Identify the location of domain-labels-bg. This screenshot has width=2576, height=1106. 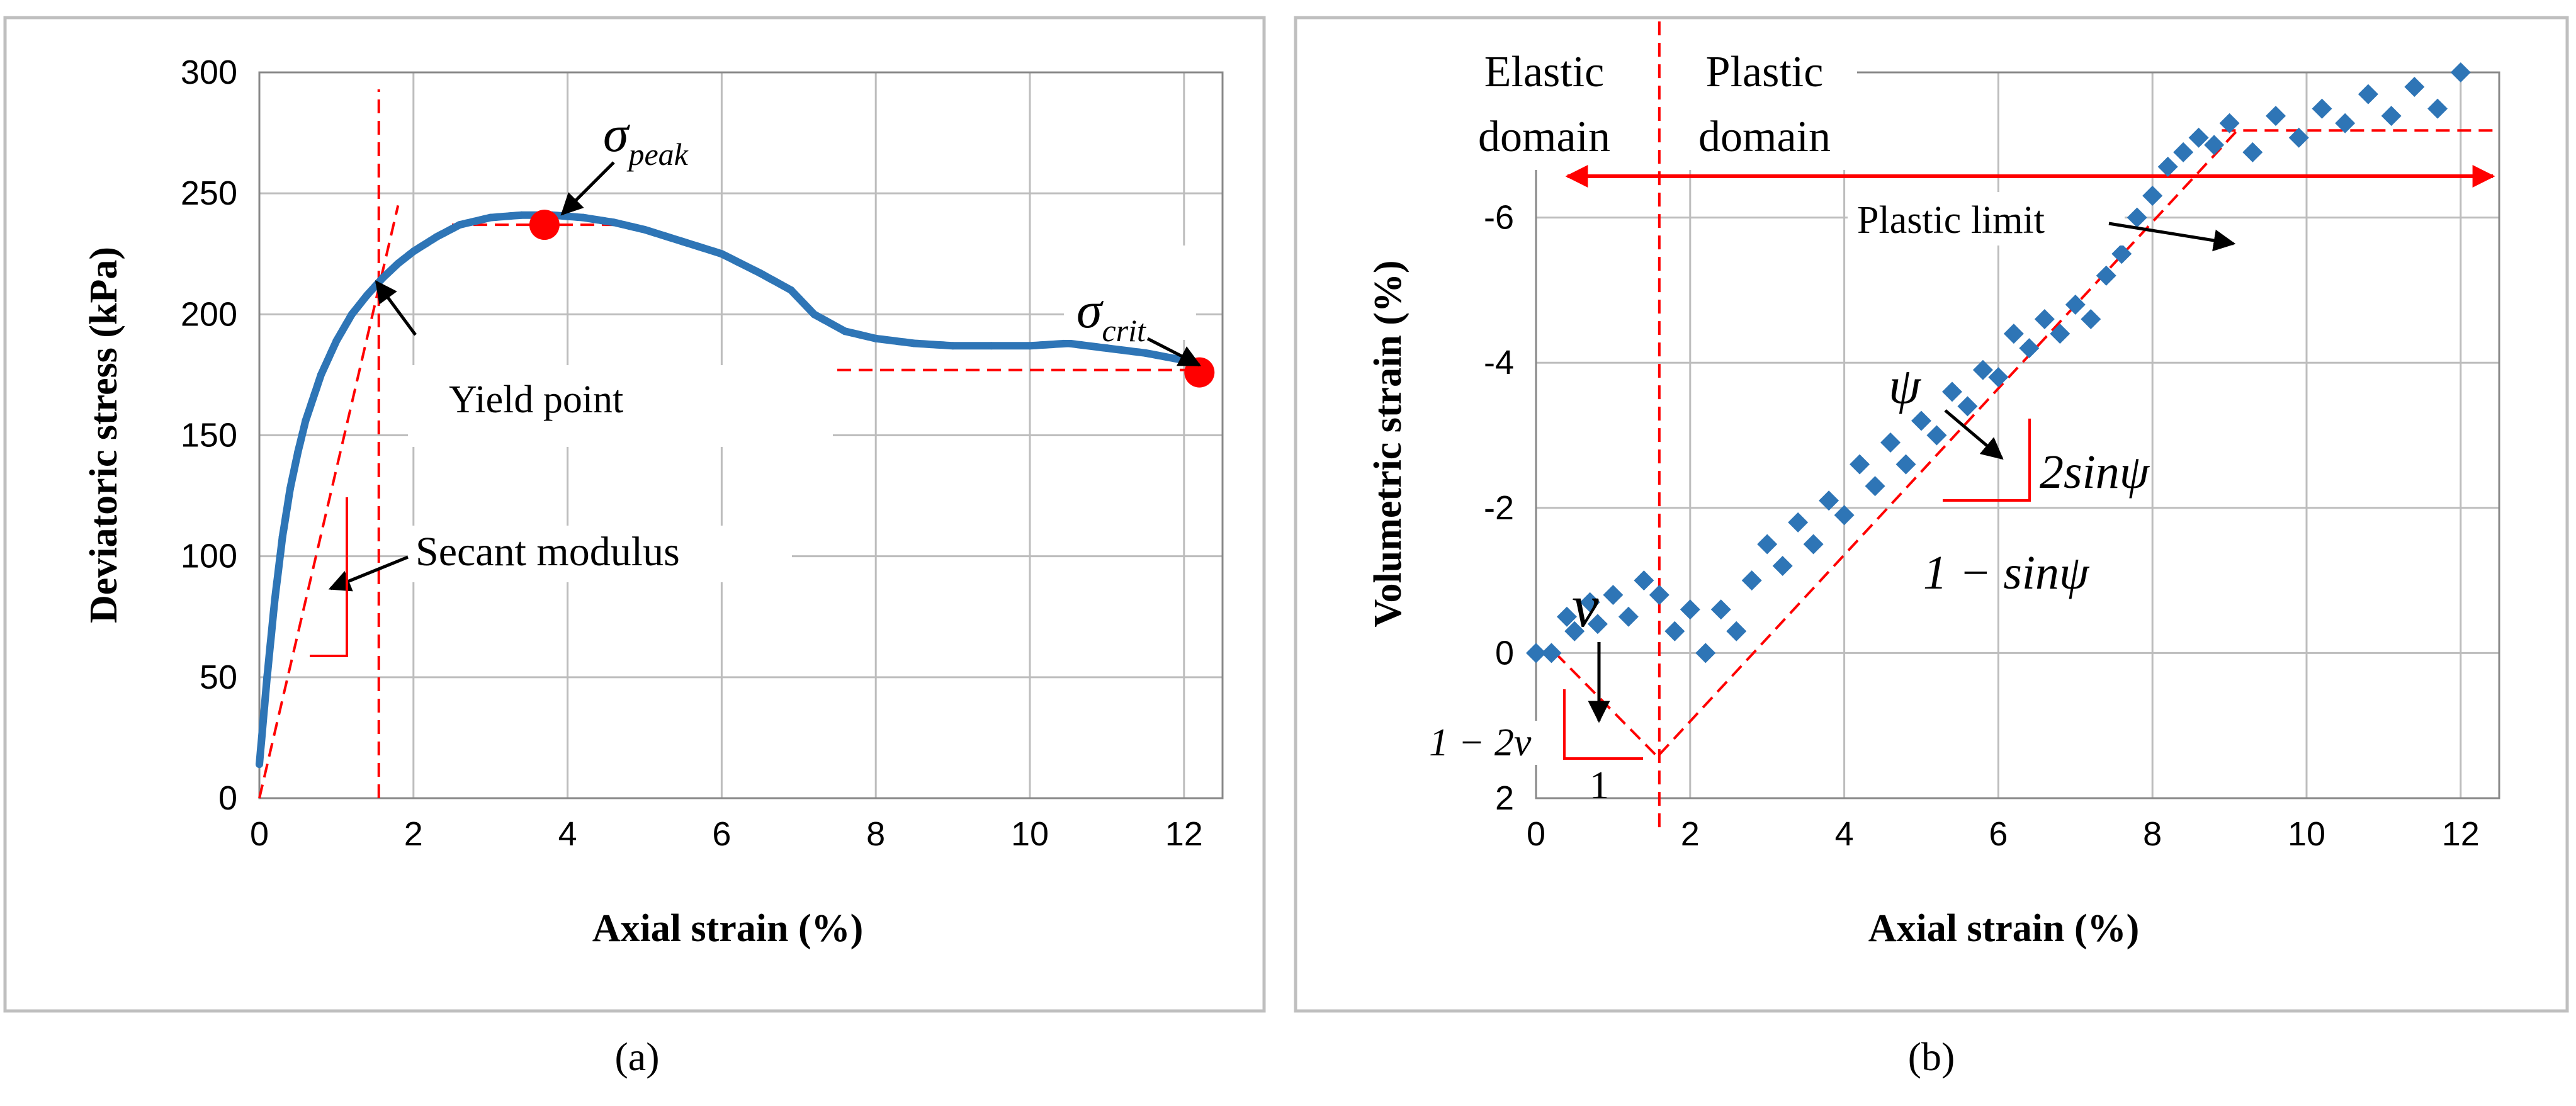
(1643, 102).